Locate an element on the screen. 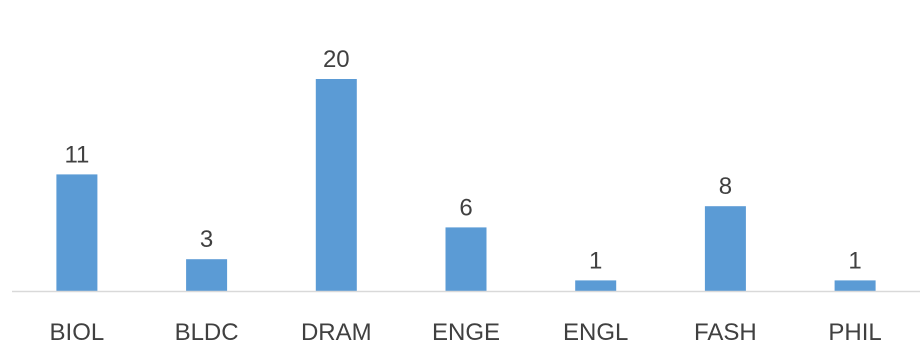  data-label-engl: 1 is located at coordinates (595, 260).